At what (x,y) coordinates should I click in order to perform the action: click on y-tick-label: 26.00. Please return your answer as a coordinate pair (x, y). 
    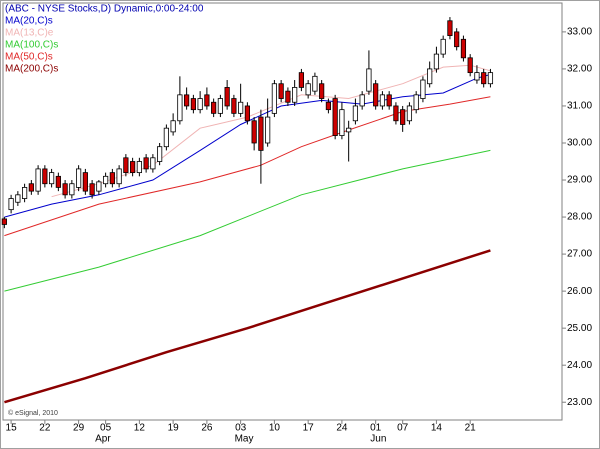
    Looking at the image, I should click on (579, 291).